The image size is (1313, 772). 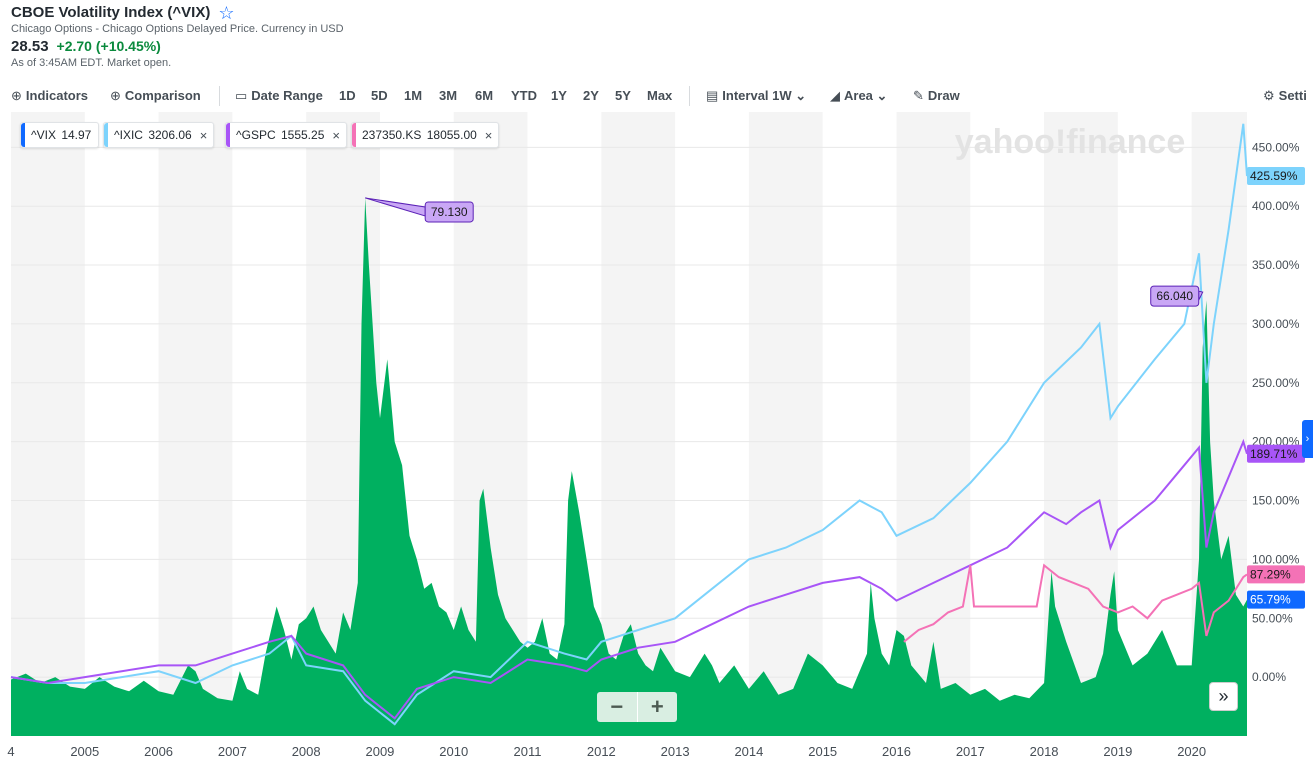 I want to click on last-value-label: 425.59%, so click(x=1274, y=176).